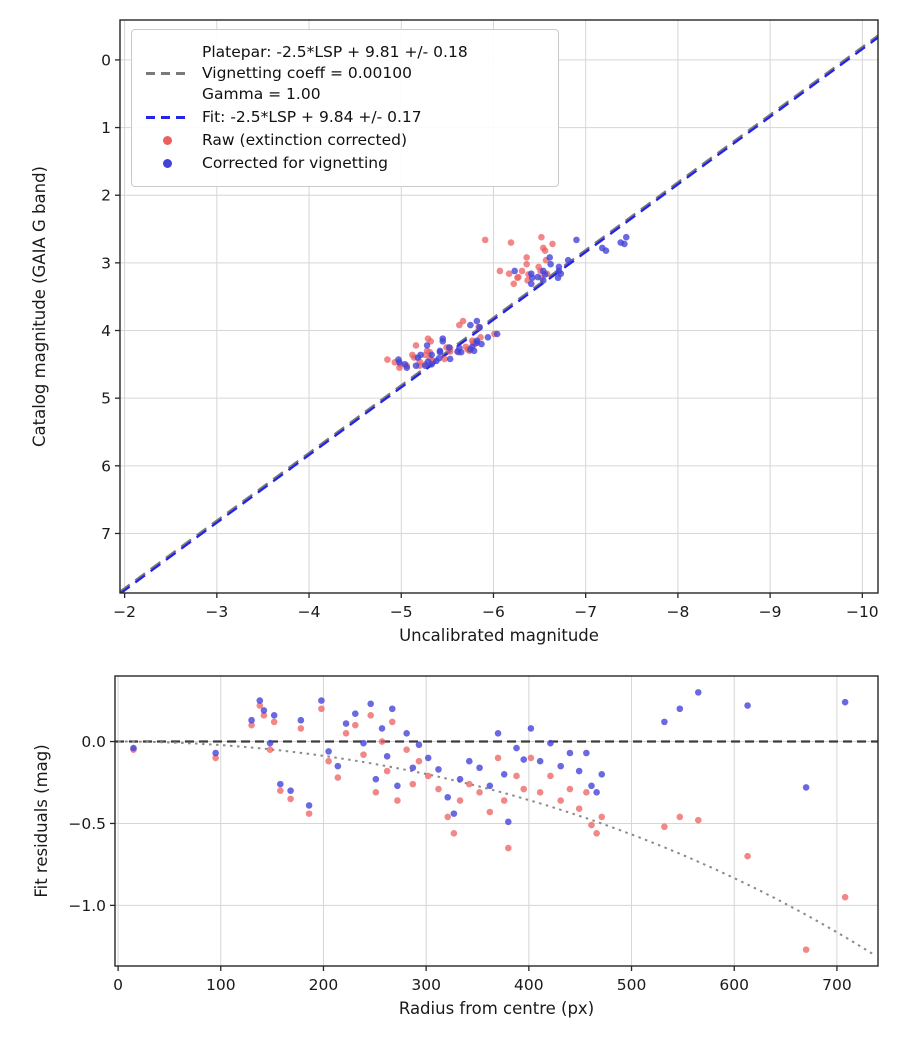 This screenshot has width=900, height=1050. I want to click on svg-text: 200, so click(324, 985).